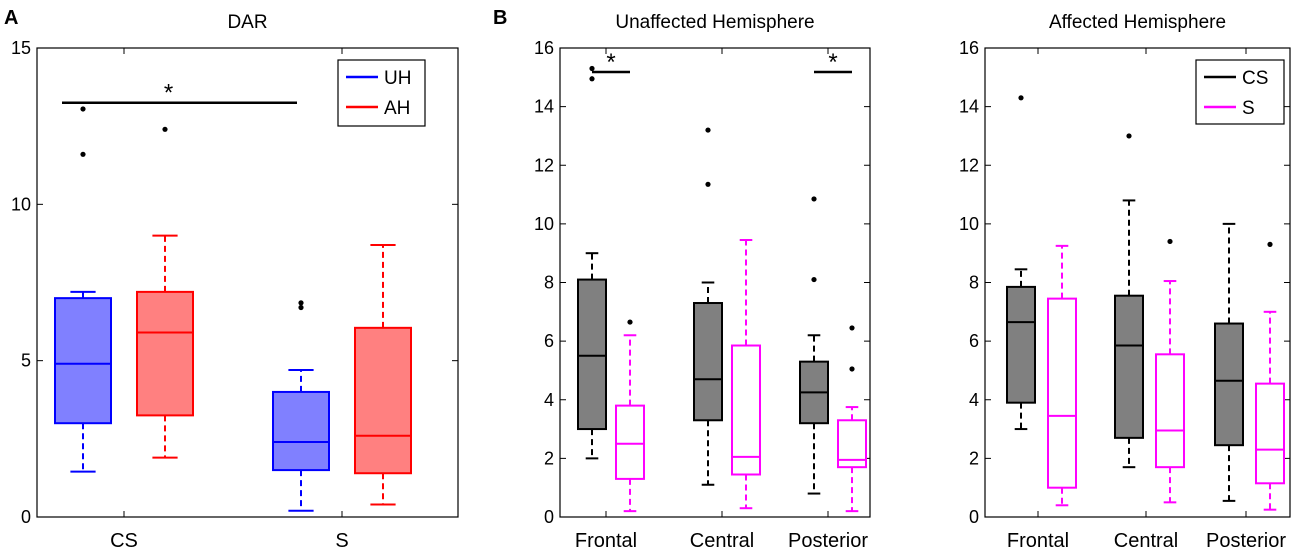  I want to click on box-uh-s, so click(301, 406).